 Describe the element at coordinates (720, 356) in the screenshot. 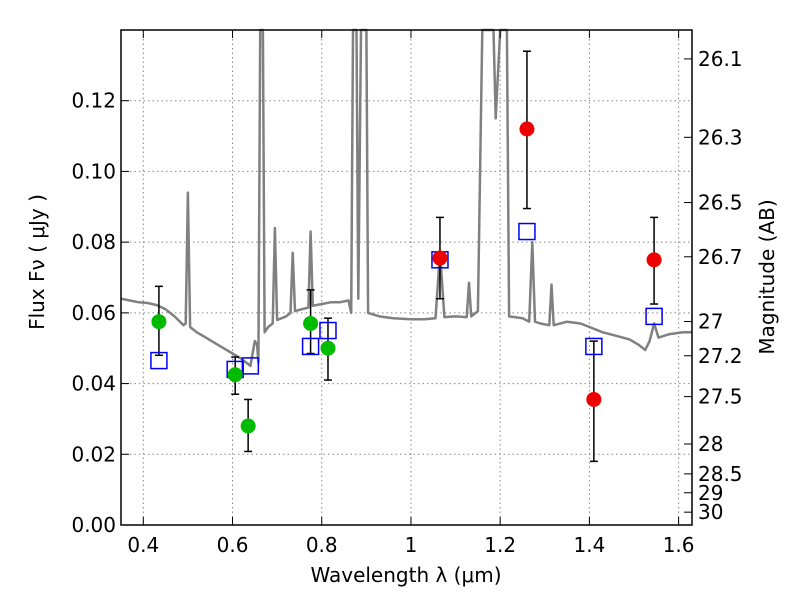

I see `right-tick-label: 27.2` at that location.